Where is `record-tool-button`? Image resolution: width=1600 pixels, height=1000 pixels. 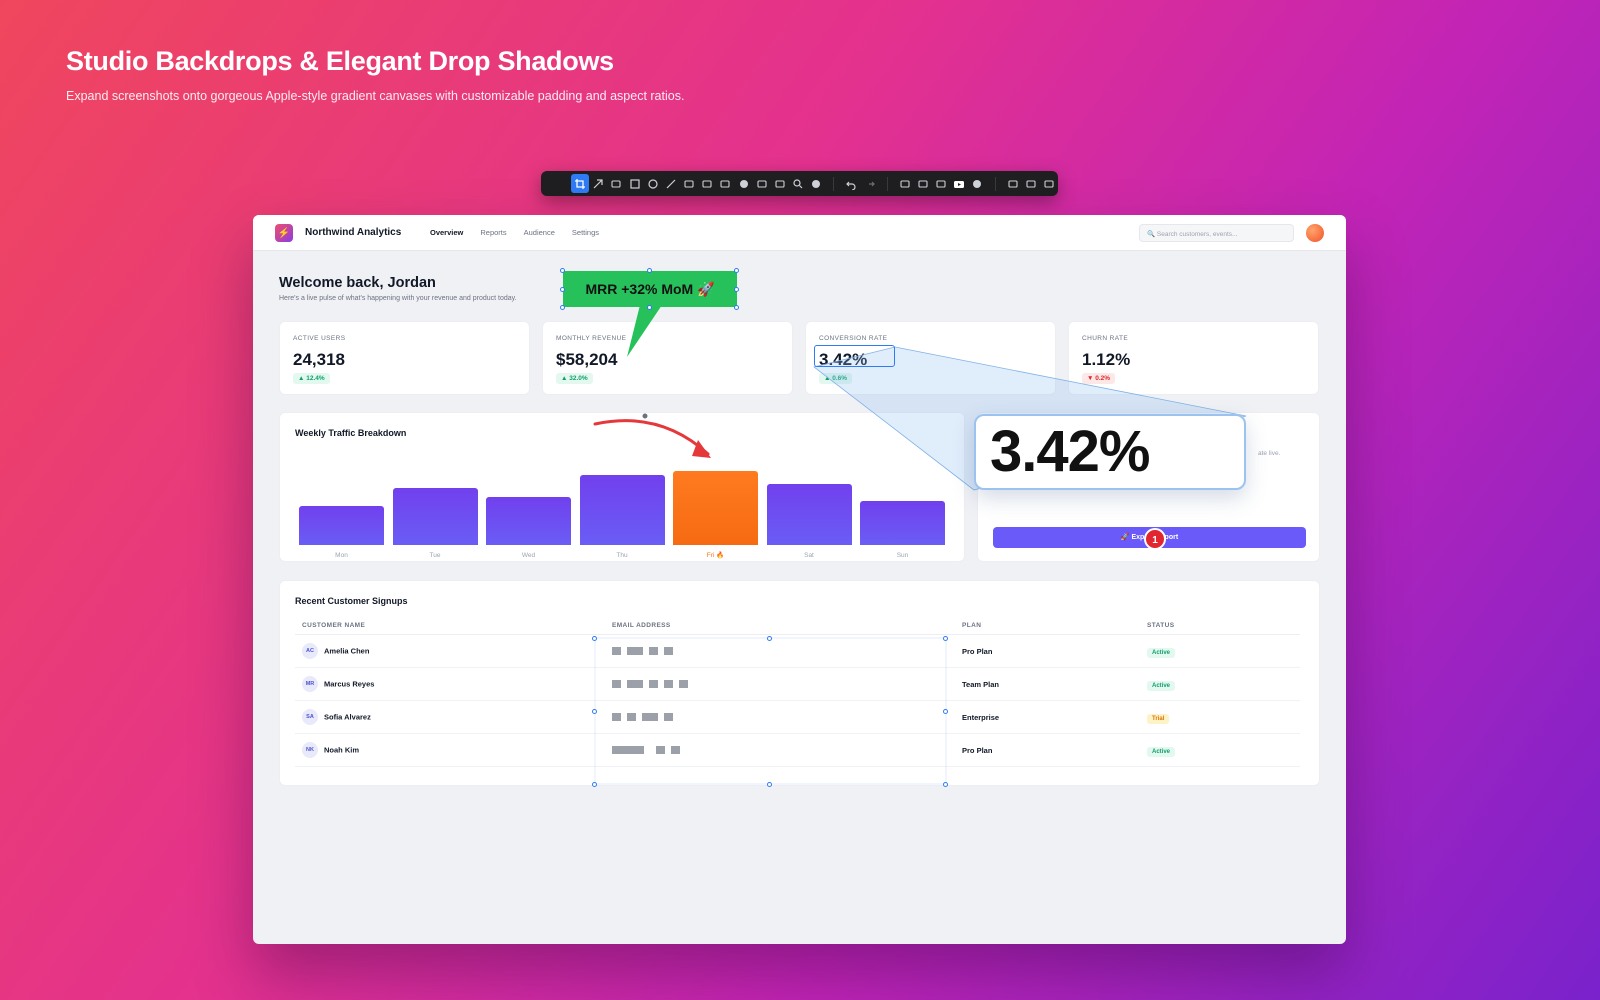
record-tool-button is located at coordinates (959, 183).